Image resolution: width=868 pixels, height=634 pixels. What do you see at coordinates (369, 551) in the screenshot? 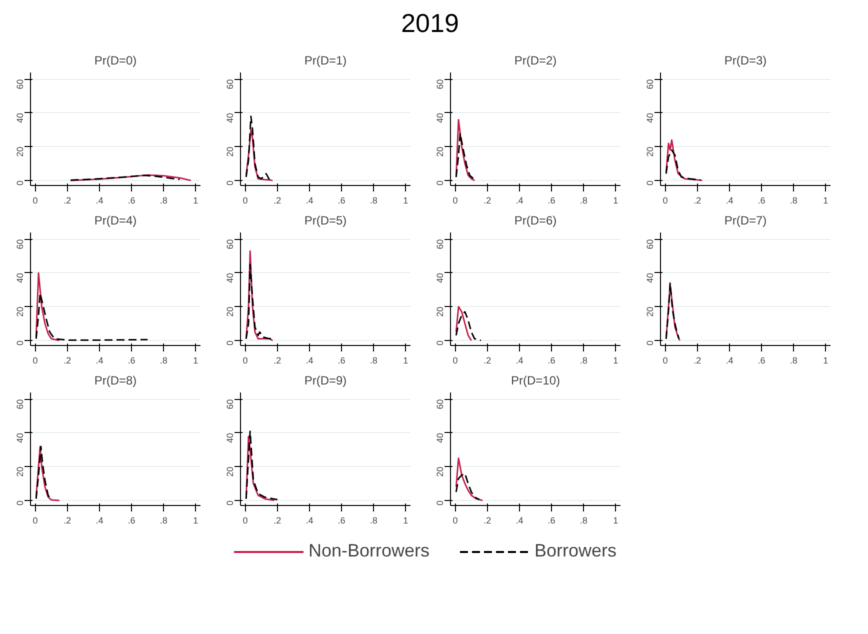
I see `legend-label: Non-Borrowers` at bounding box center [369, 551].